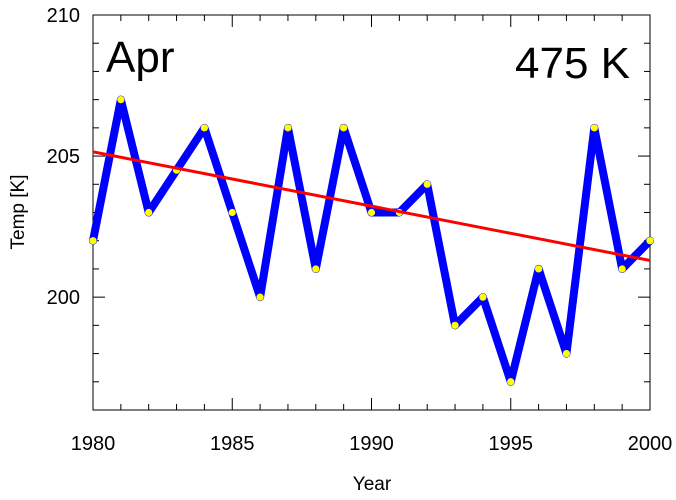 The width and height of the screenshot is (676, 500). What do you see at coordinates (372, 484) in the screenshot?
I see `x-axis-label: Year` at bounding box center [372, 484].